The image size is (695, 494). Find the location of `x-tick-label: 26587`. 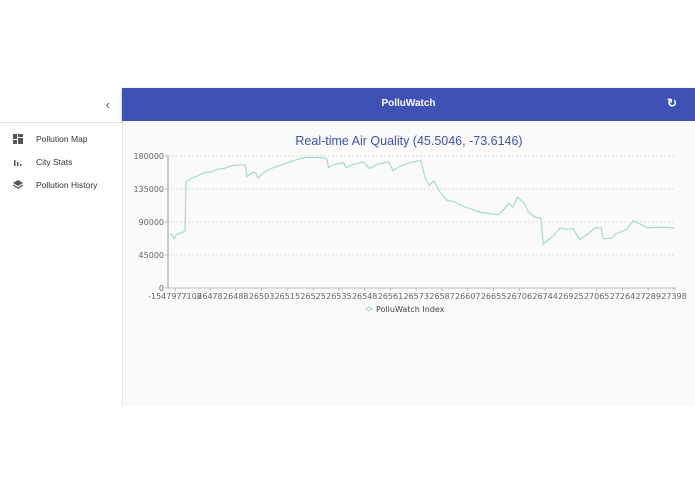

x-tick-label: 26587 is located at coordinates (441, 296).